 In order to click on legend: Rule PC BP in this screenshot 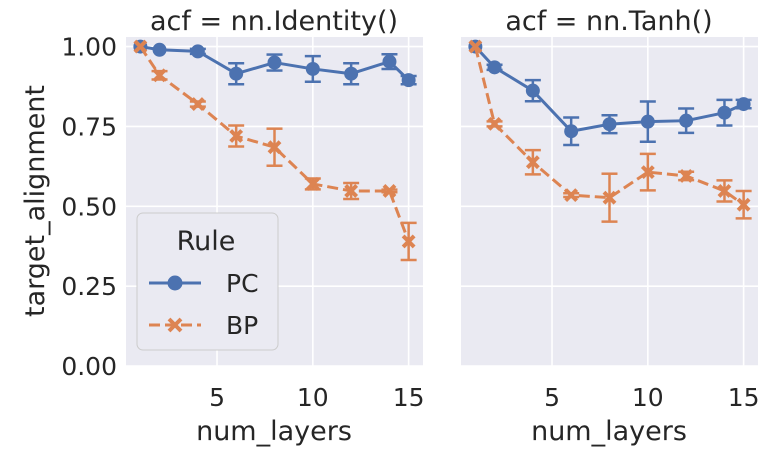, I will do `click(207, 281)`.